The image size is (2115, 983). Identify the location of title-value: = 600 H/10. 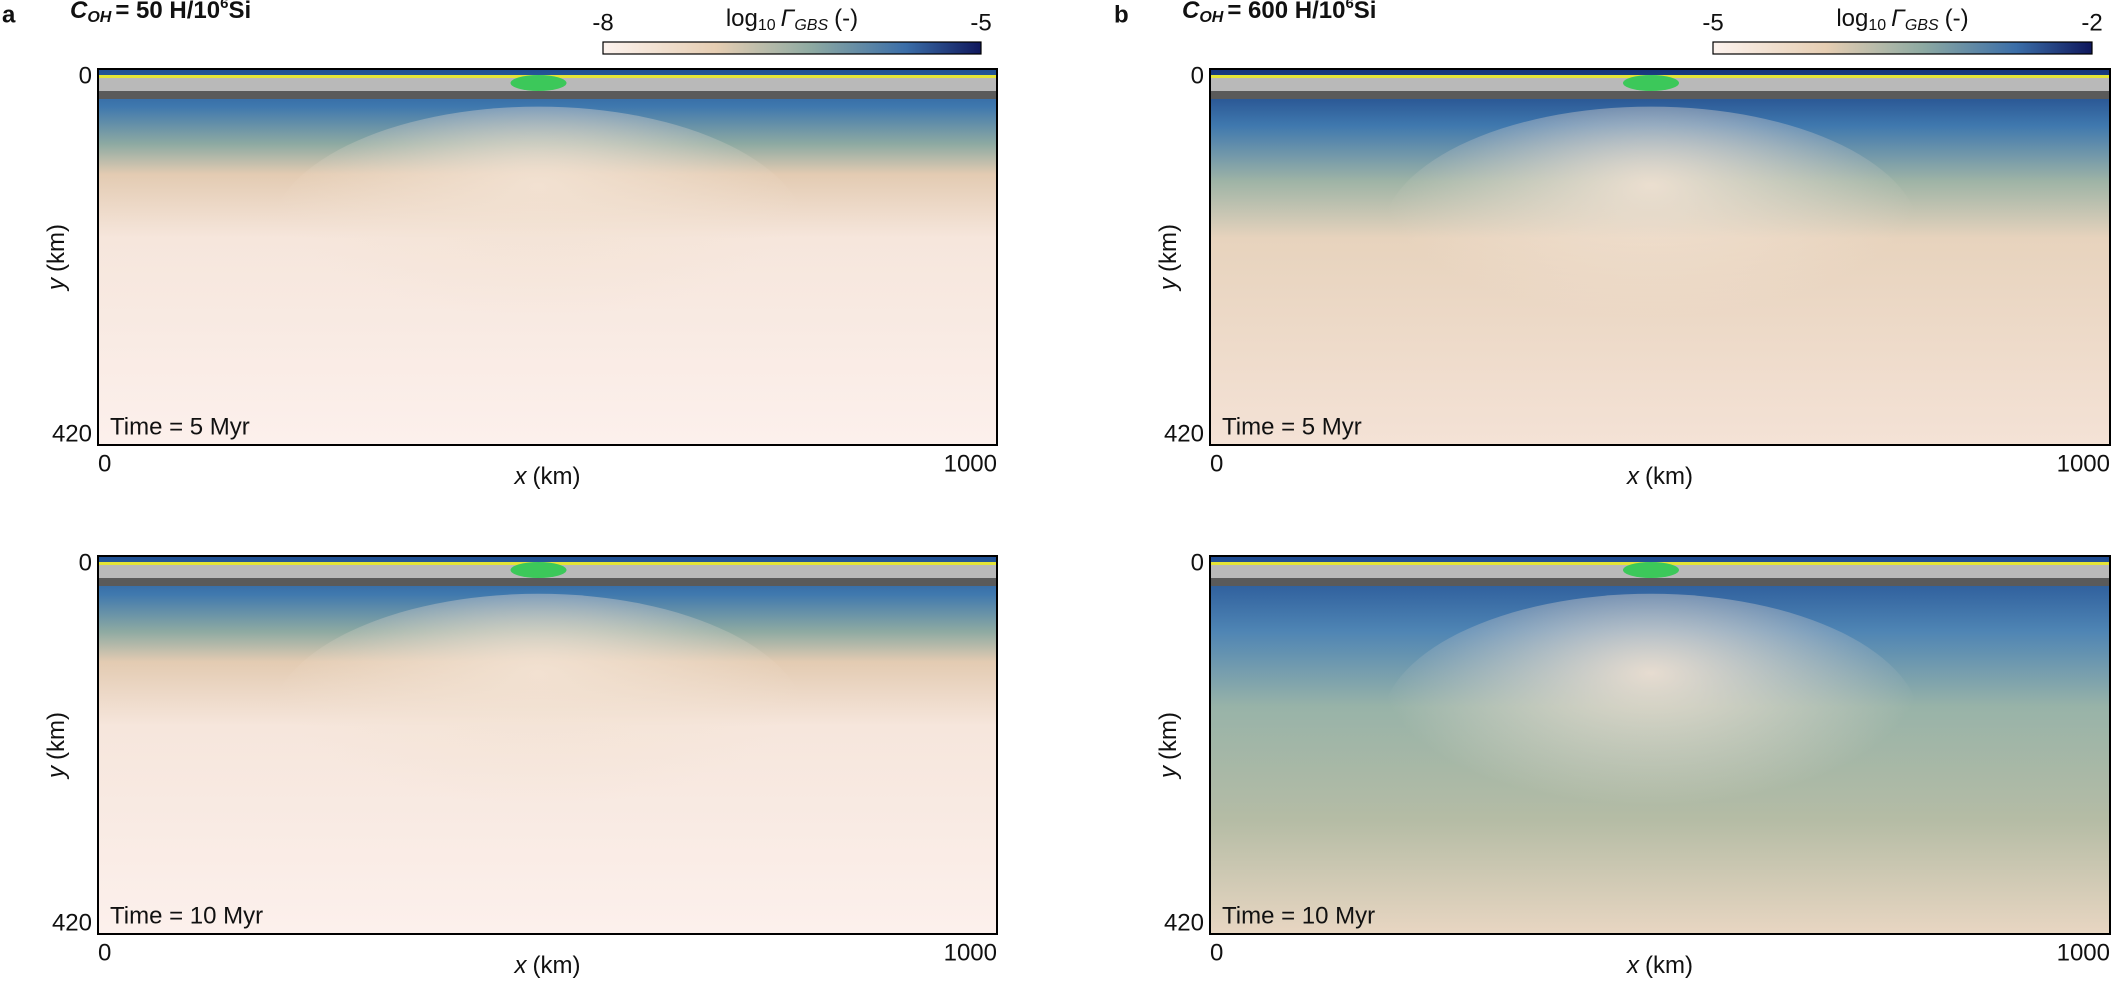
(1286, 12).